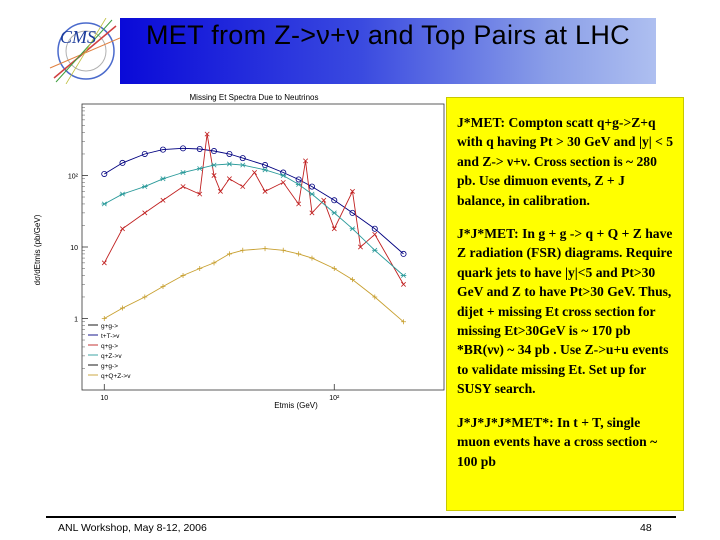 This screenshot has width=720, height=540. I want to click on x-axis-label: Etmis (GeV), so click(296, 405).